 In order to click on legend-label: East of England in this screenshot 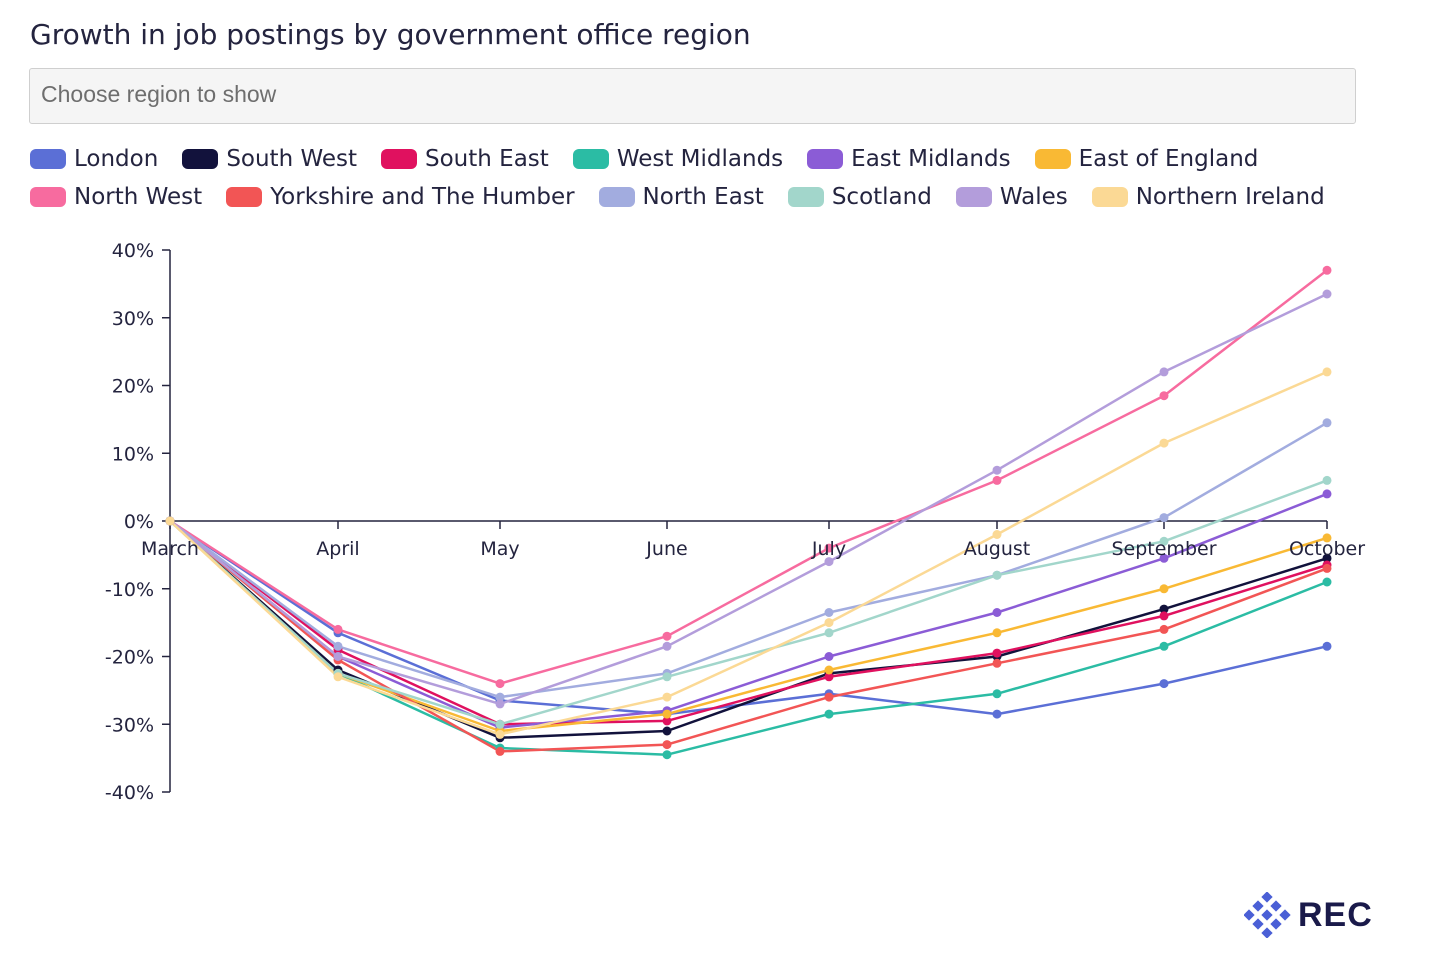, I will do `click(1168, 159)`.